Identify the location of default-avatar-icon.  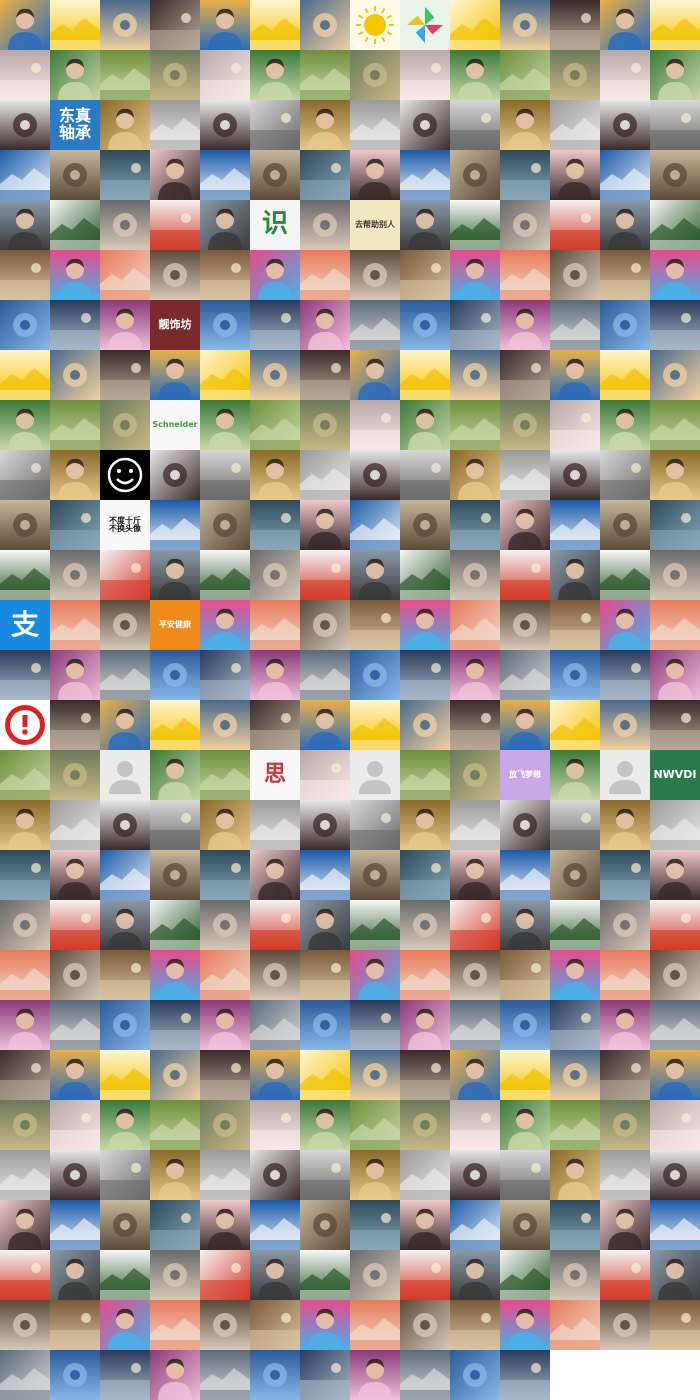
(125, 775).